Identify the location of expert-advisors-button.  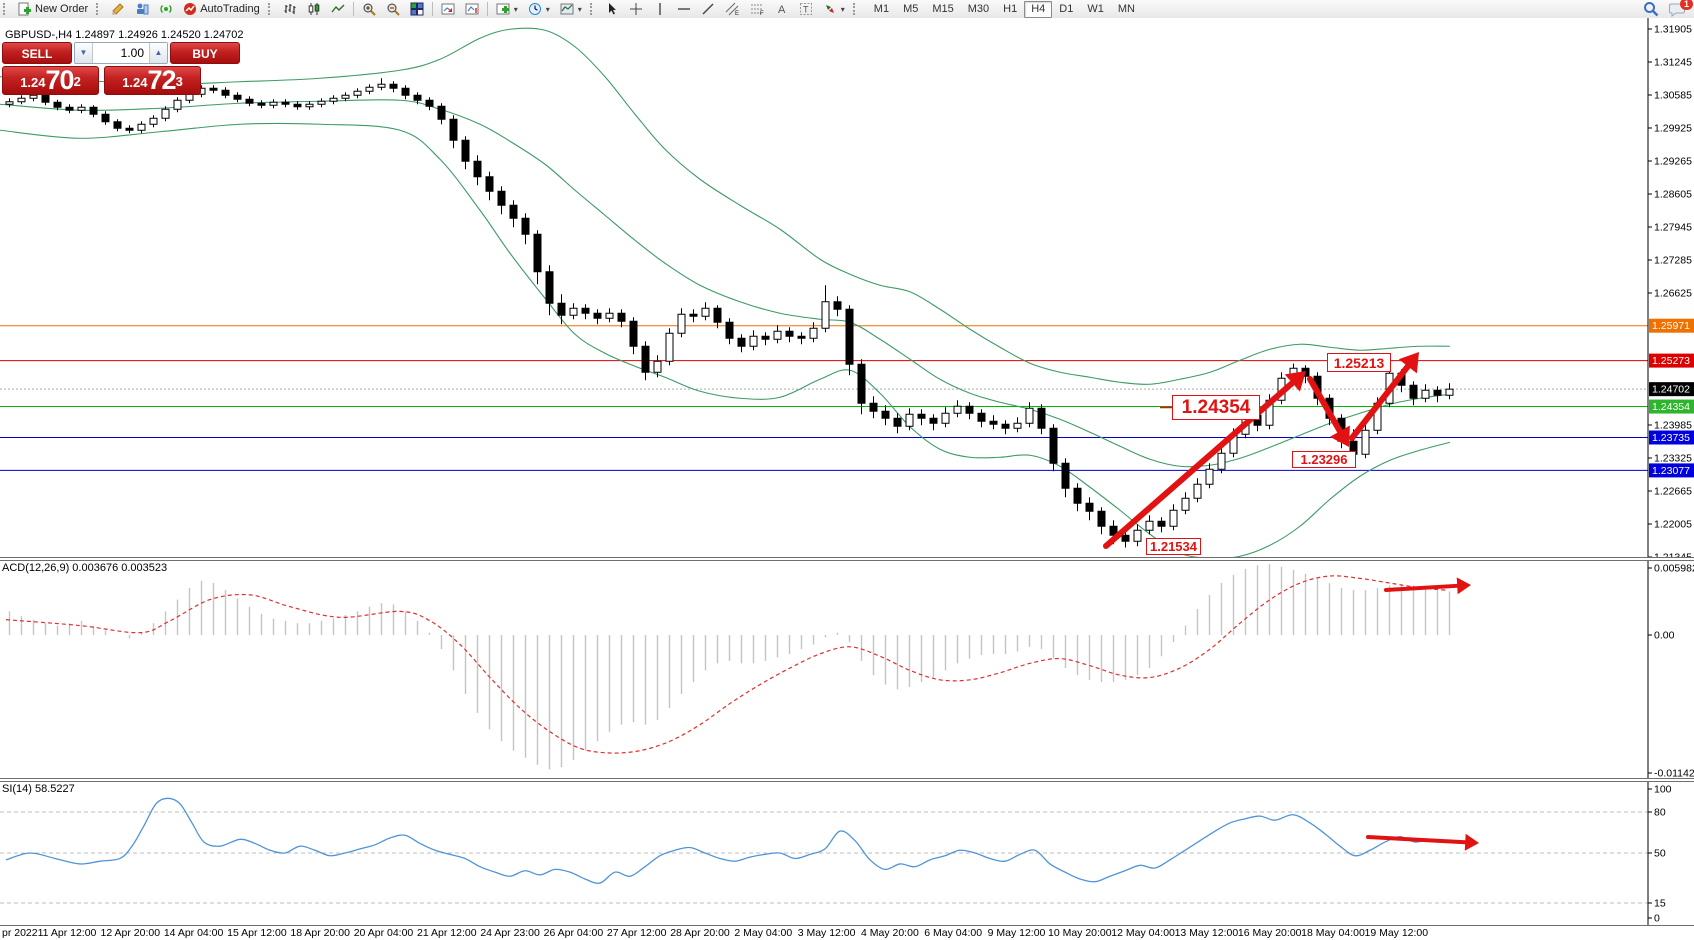
(118, 9).